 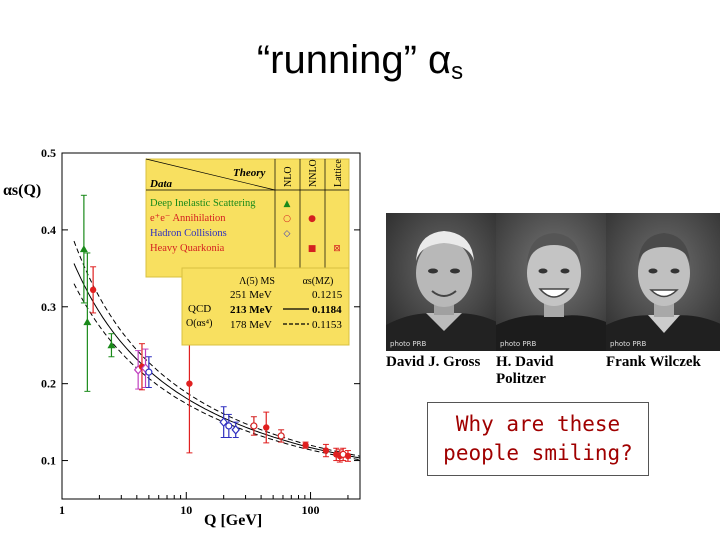 I want to click on photo-gross: photo PRB, so click(x=444, y=282).